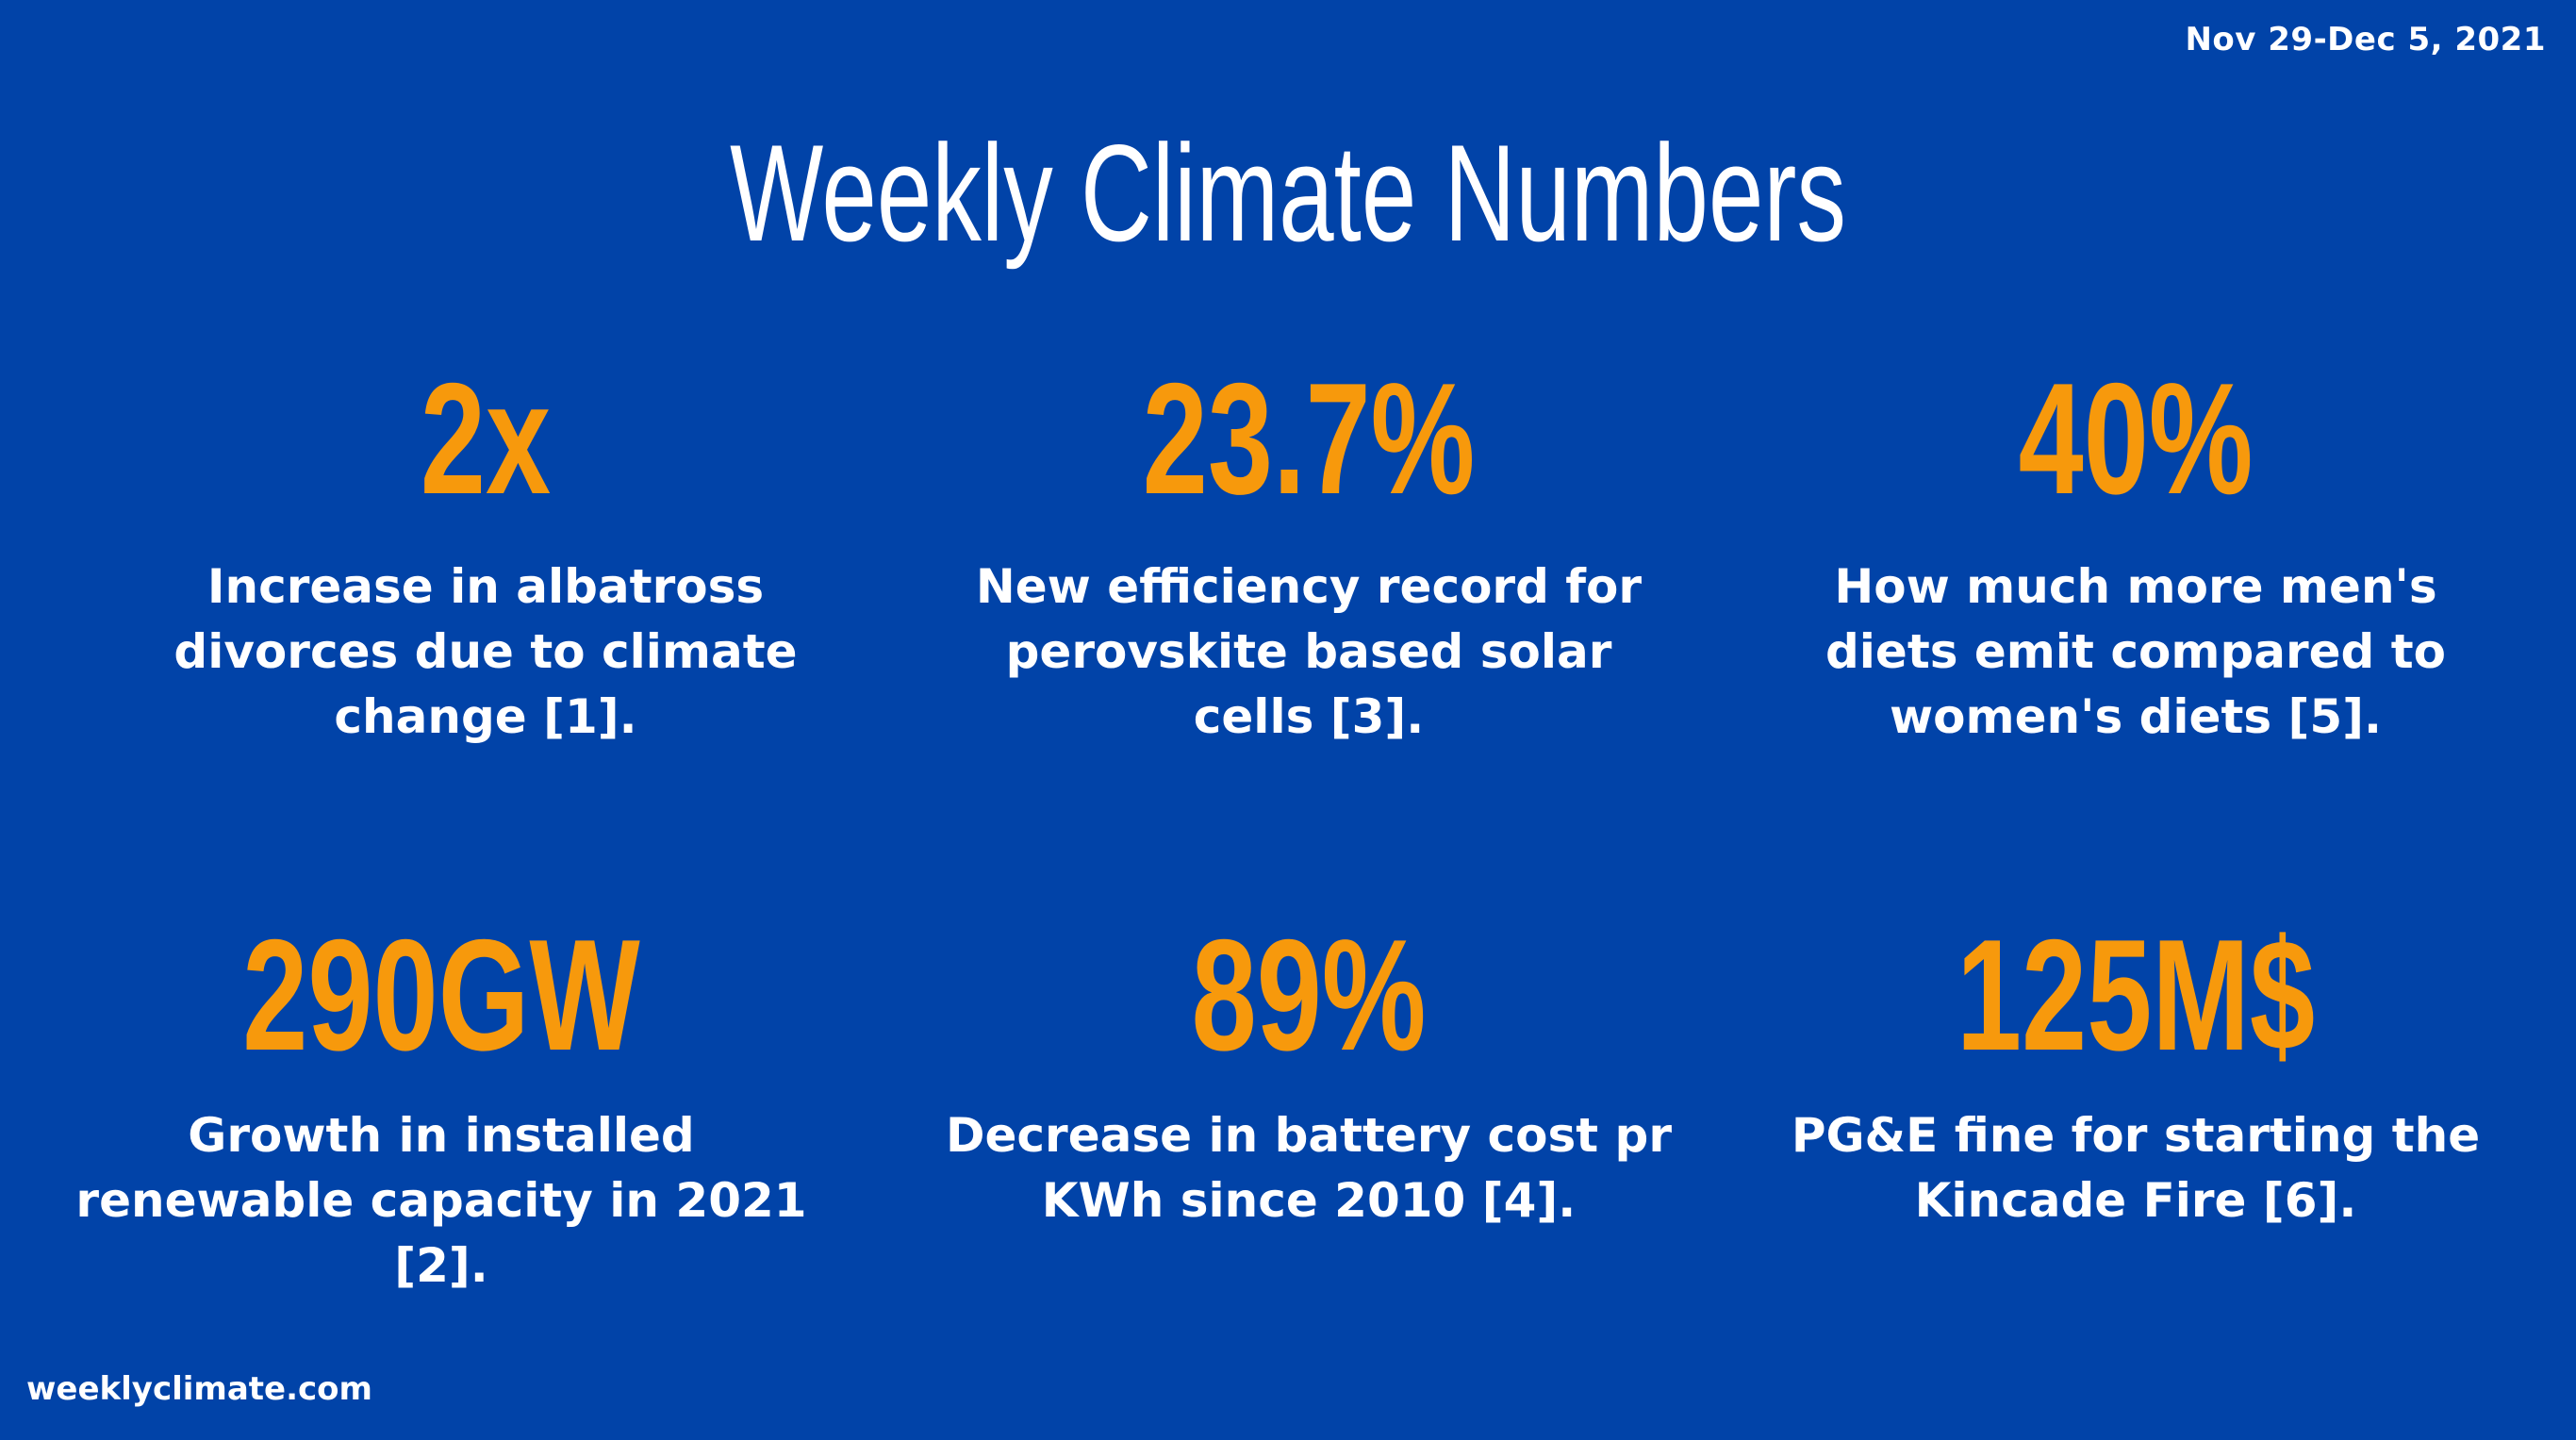  What do you see at coordinates (486, 438) in the screenshot?
I see `stat-value: 2x` at bounding box center [486, 438].